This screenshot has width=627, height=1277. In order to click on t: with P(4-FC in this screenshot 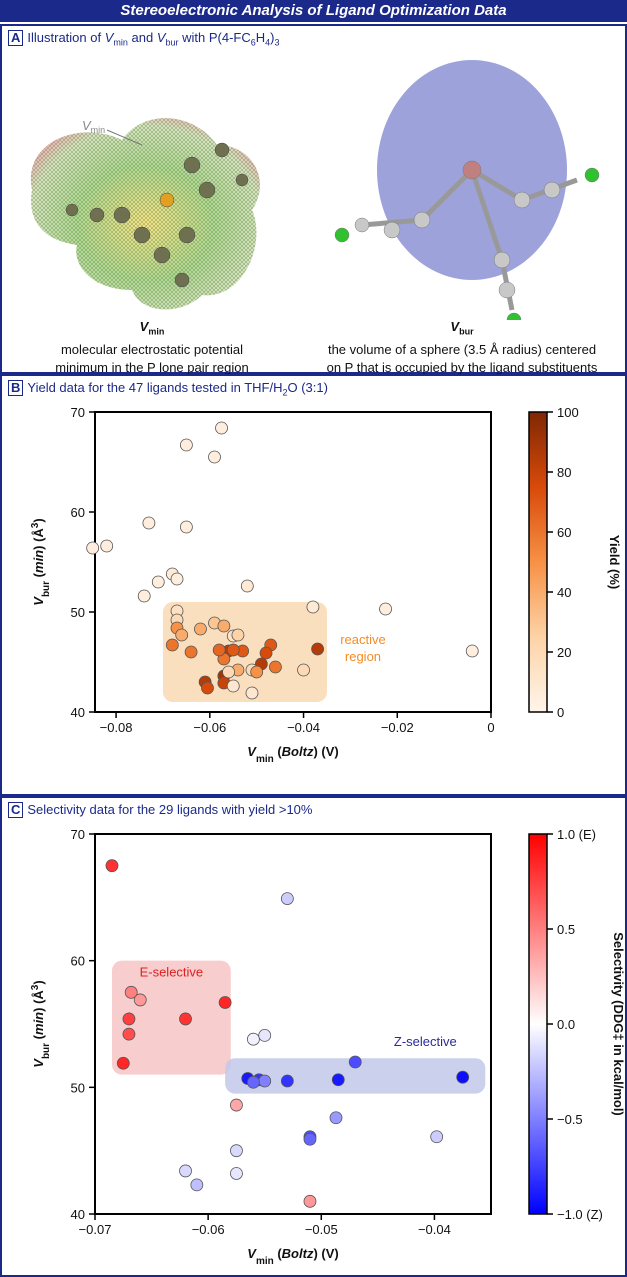, I will do `click(214, 37)`.